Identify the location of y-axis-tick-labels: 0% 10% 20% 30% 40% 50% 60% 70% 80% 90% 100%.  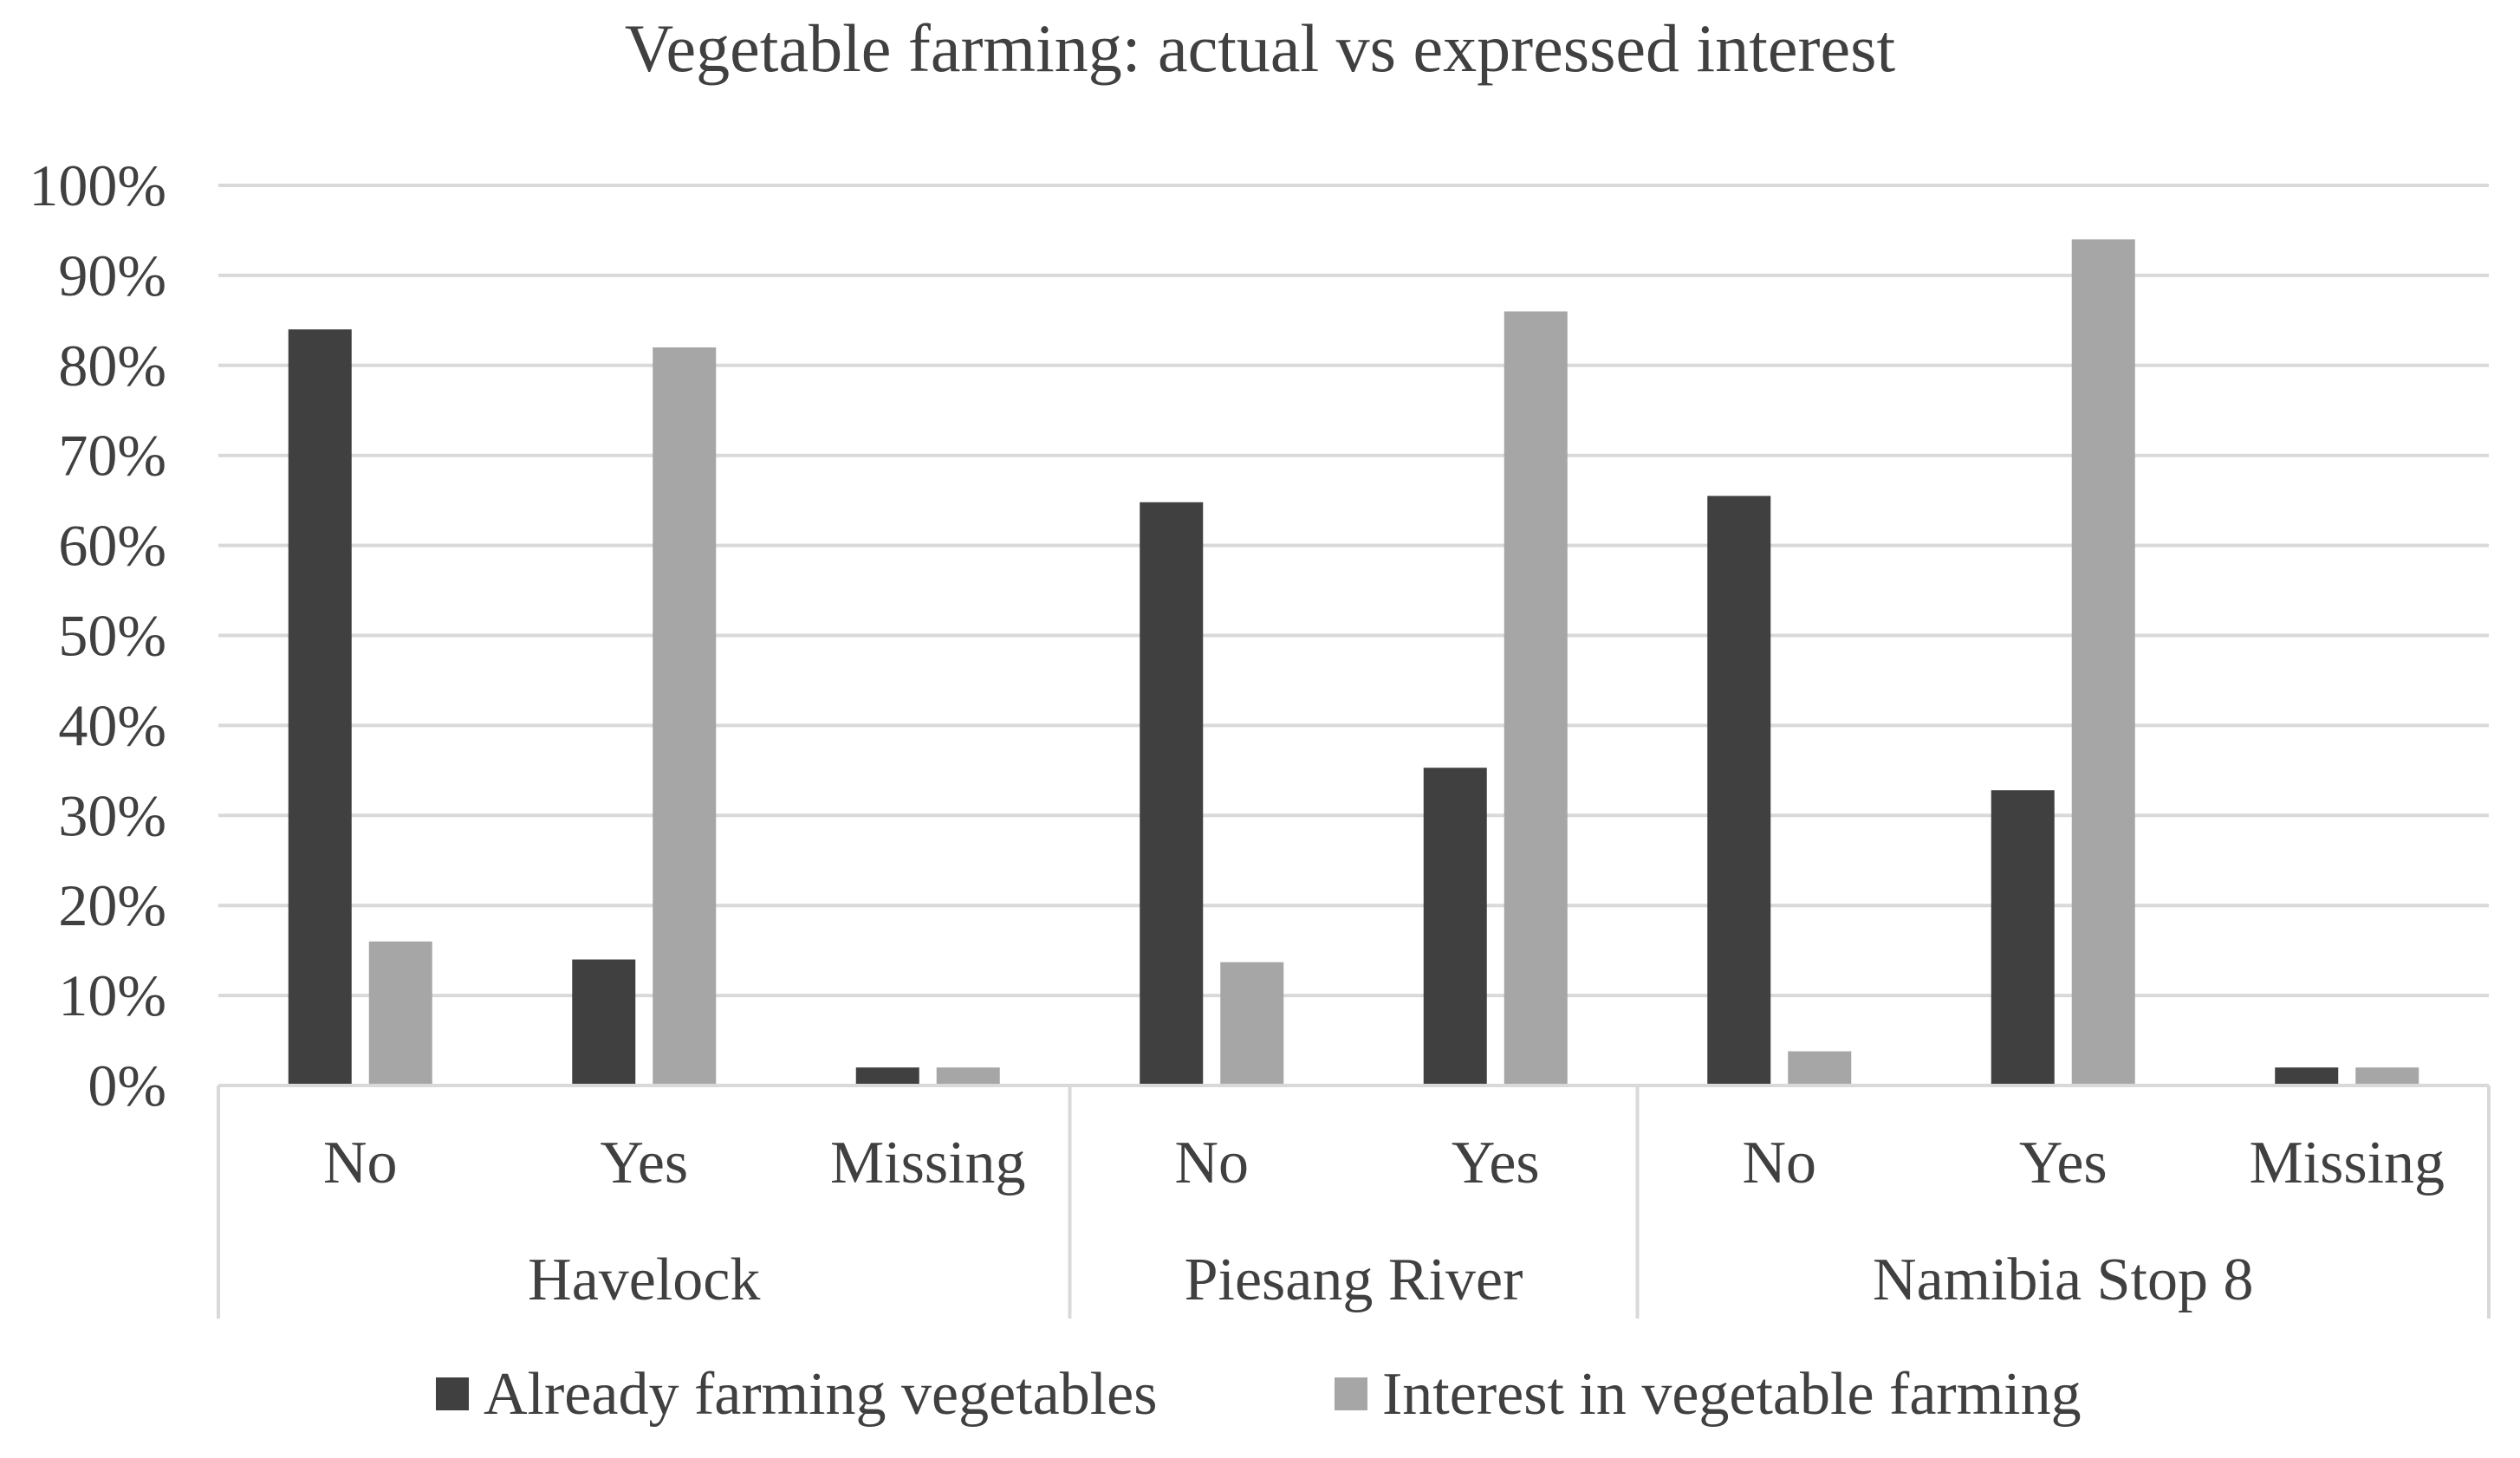
(97, 635).